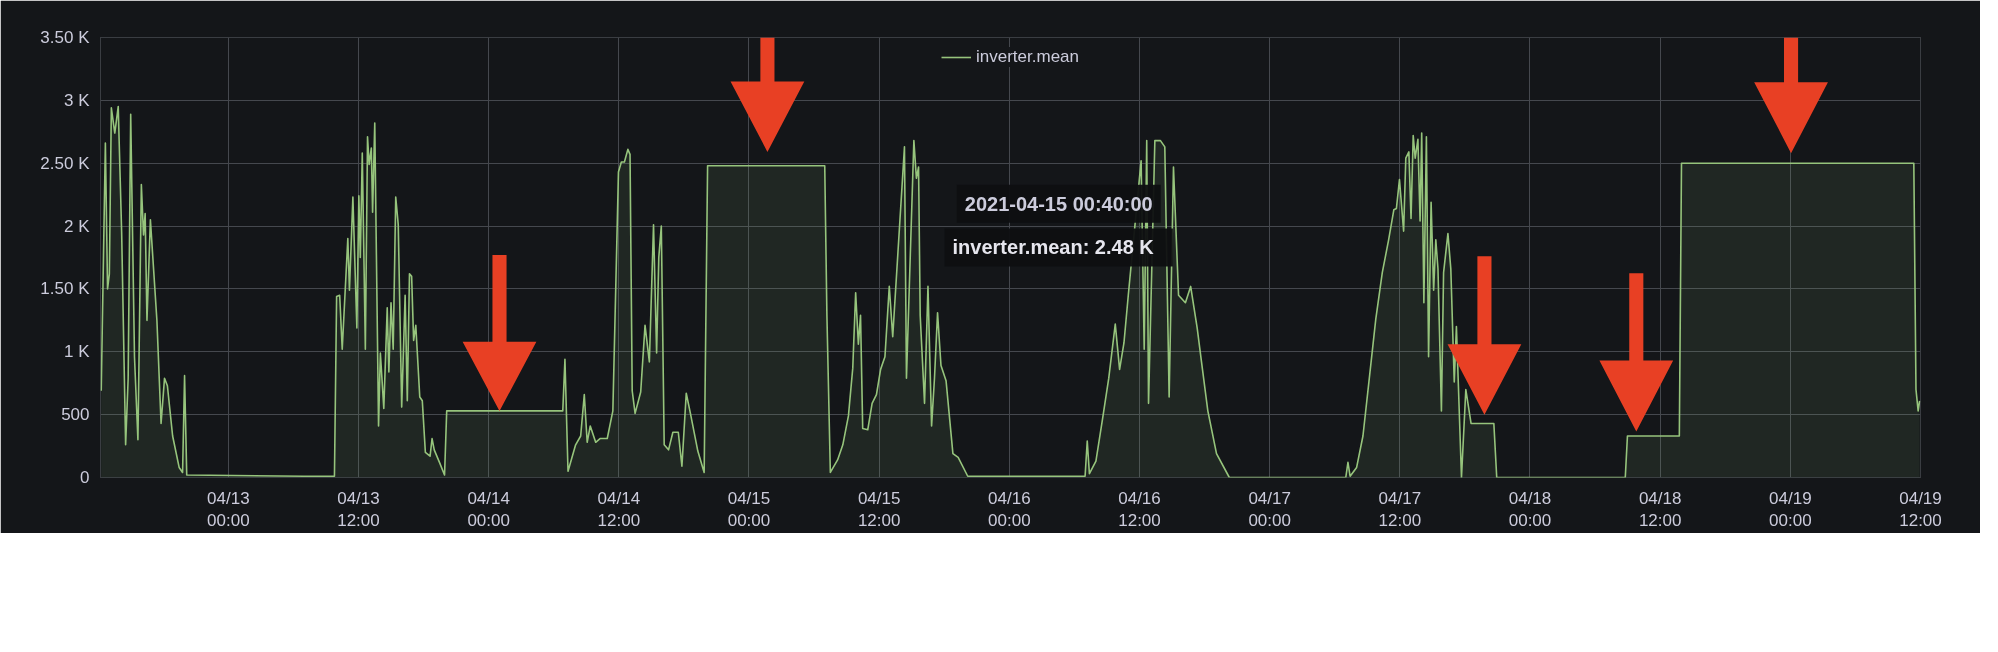 This screenshot has width=1998, height=652. What do you see at coordinates (77, 226) in the screenshot?
I see `y-tick-label: 2 K` at bounding box center [77, 226].